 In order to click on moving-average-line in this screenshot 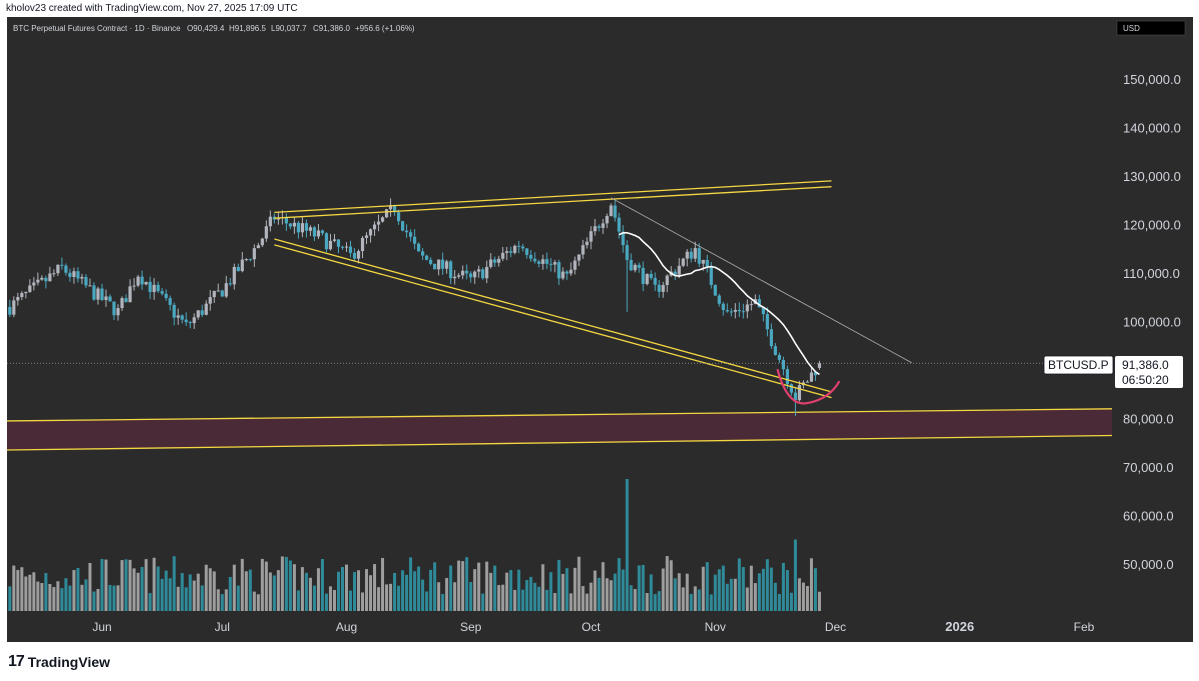, I will do `click(719, 303)`.